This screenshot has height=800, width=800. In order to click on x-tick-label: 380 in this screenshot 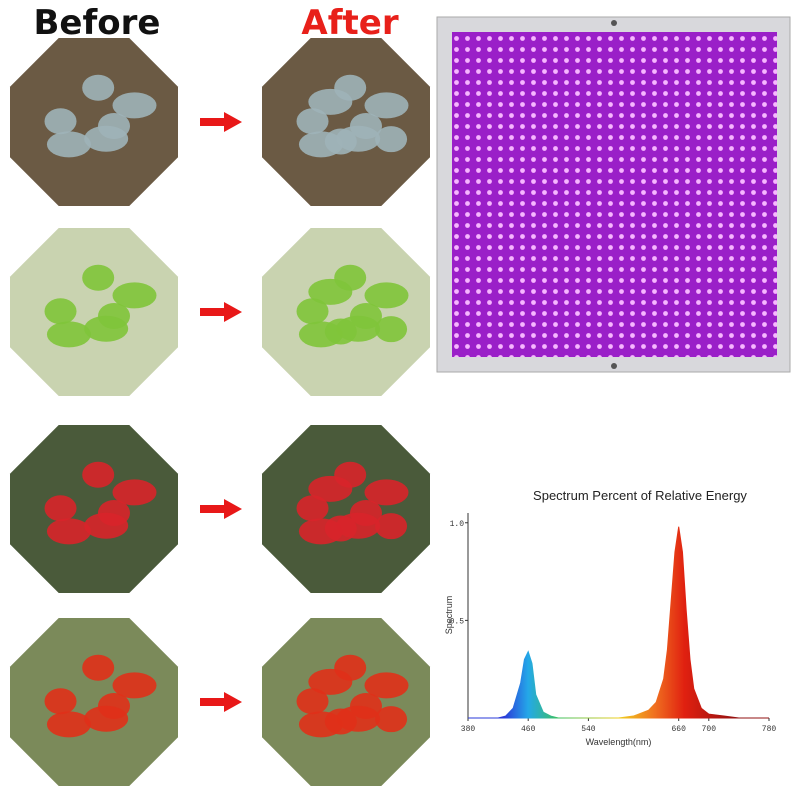, I will do `click(468, 729)`.